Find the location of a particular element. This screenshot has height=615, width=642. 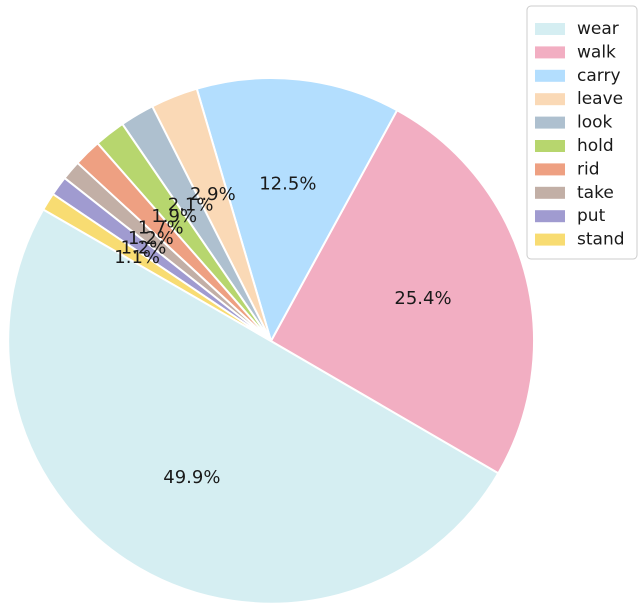

pct-label-put: 1.2% is located at coordinates (144, 247).